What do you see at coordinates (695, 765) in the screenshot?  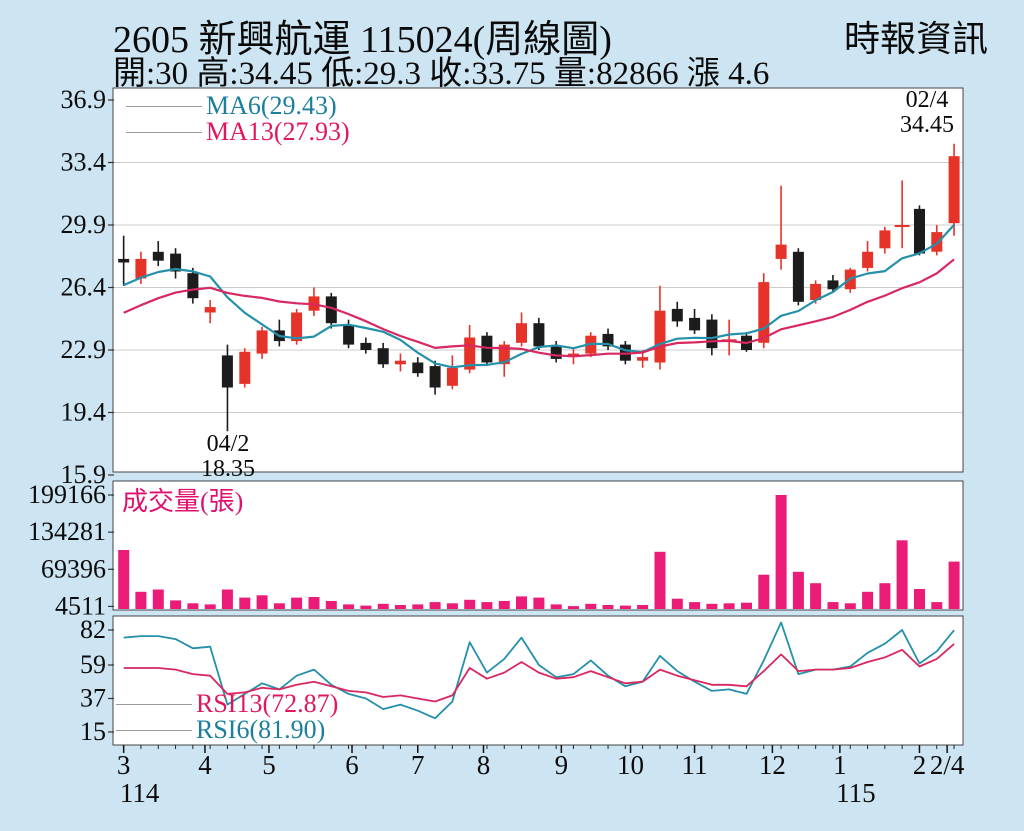 I see `month-label: 11` at bounding box center [695, 765].